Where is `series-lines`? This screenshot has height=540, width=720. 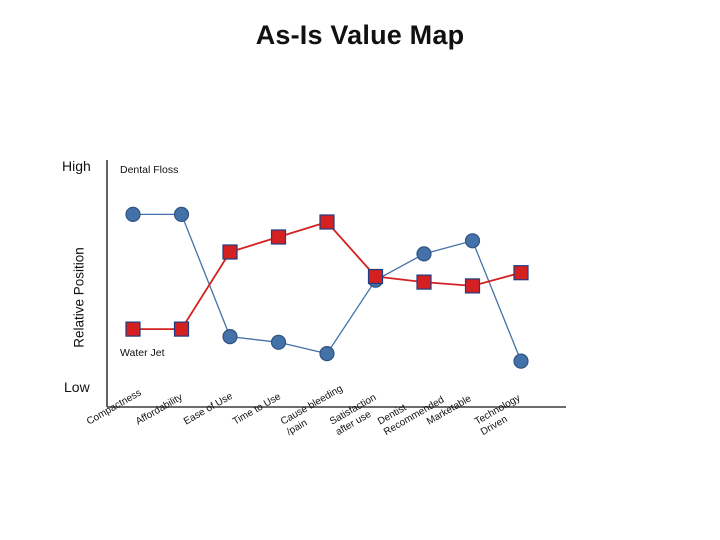 series-lines is located at coordinates (327, 287).